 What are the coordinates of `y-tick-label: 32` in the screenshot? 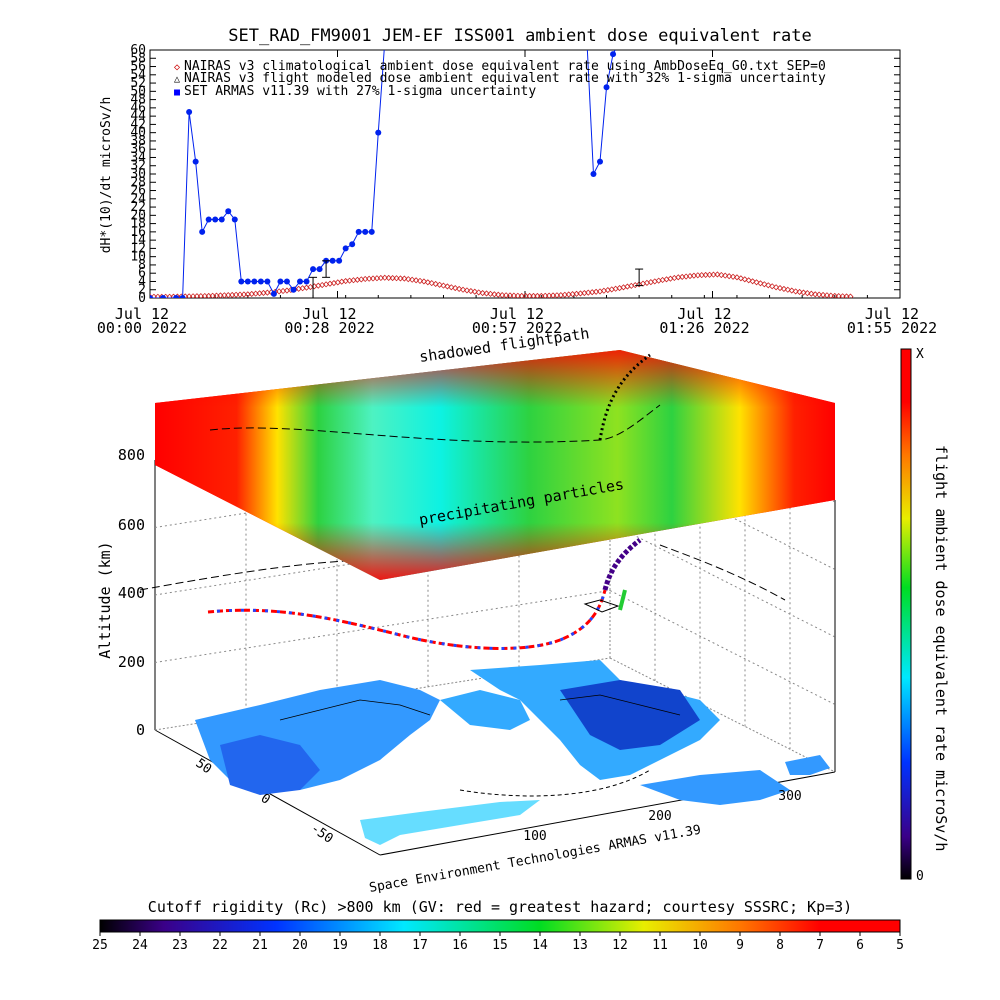 It's located at (138, 166).